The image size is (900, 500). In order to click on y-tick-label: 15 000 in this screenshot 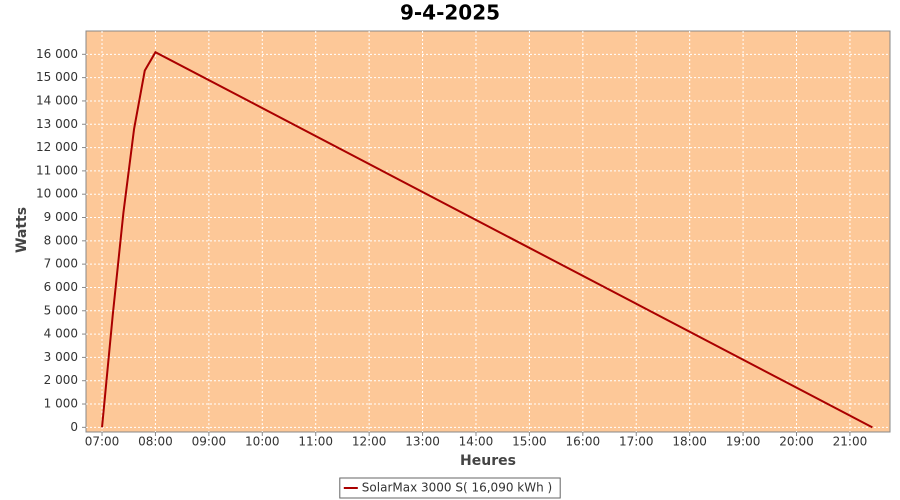, I will do `click(57, 77)`.